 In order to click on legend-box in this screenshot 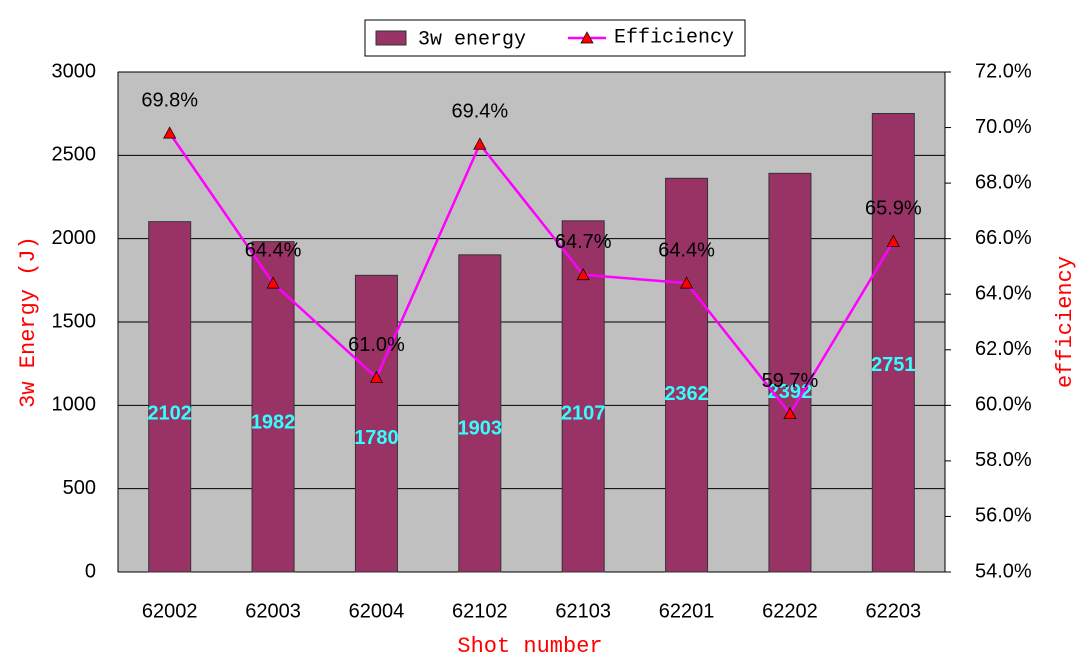, I will do `click(555, 38)`.